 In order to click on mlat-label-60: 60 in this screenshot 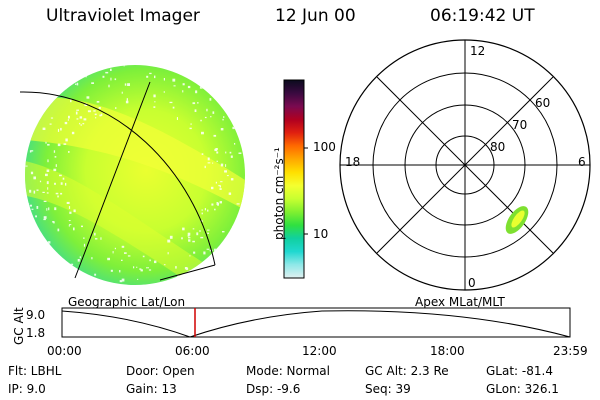, I will do `click(543, 103)`.